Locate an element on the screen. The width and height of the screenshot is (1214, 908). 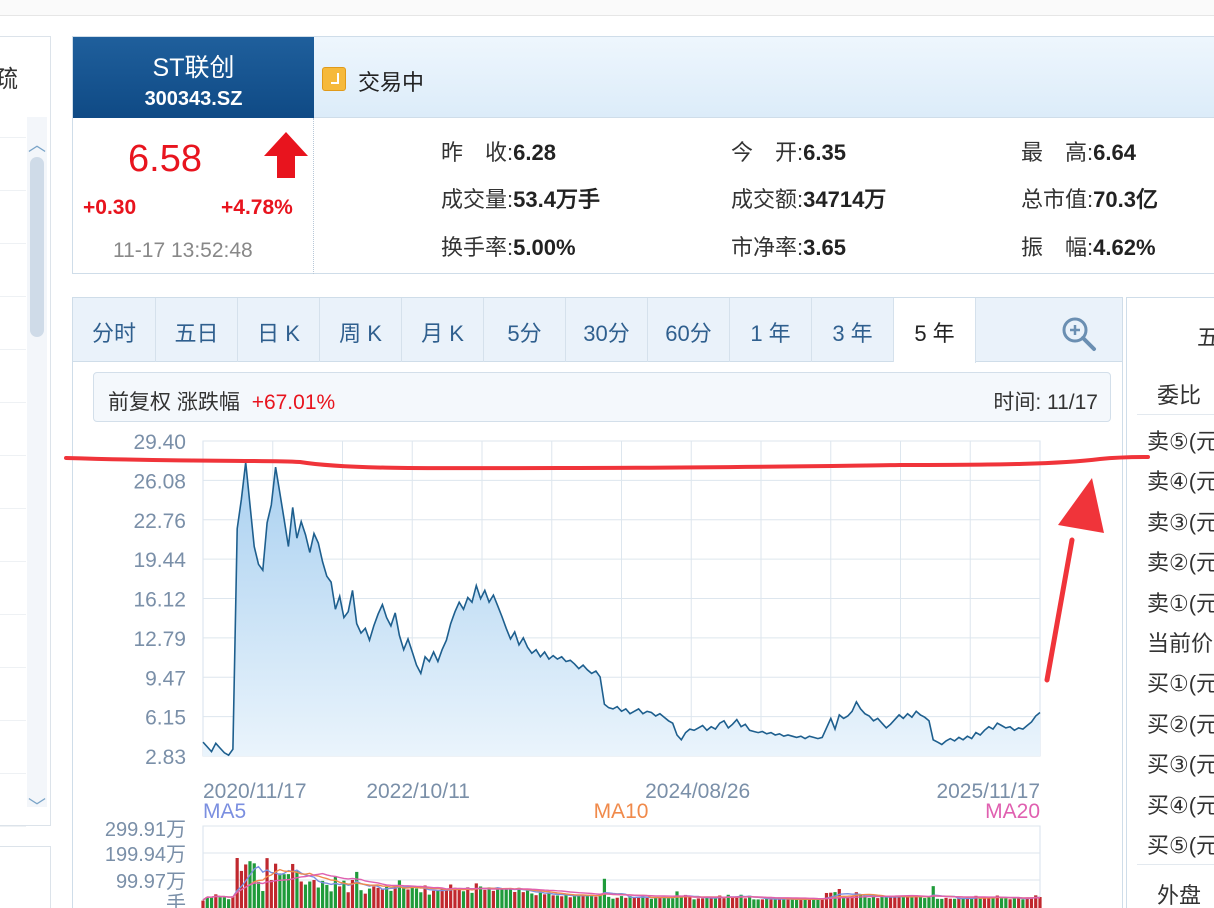
adjust-label: 前复权 is located at coordinates (139, 402).